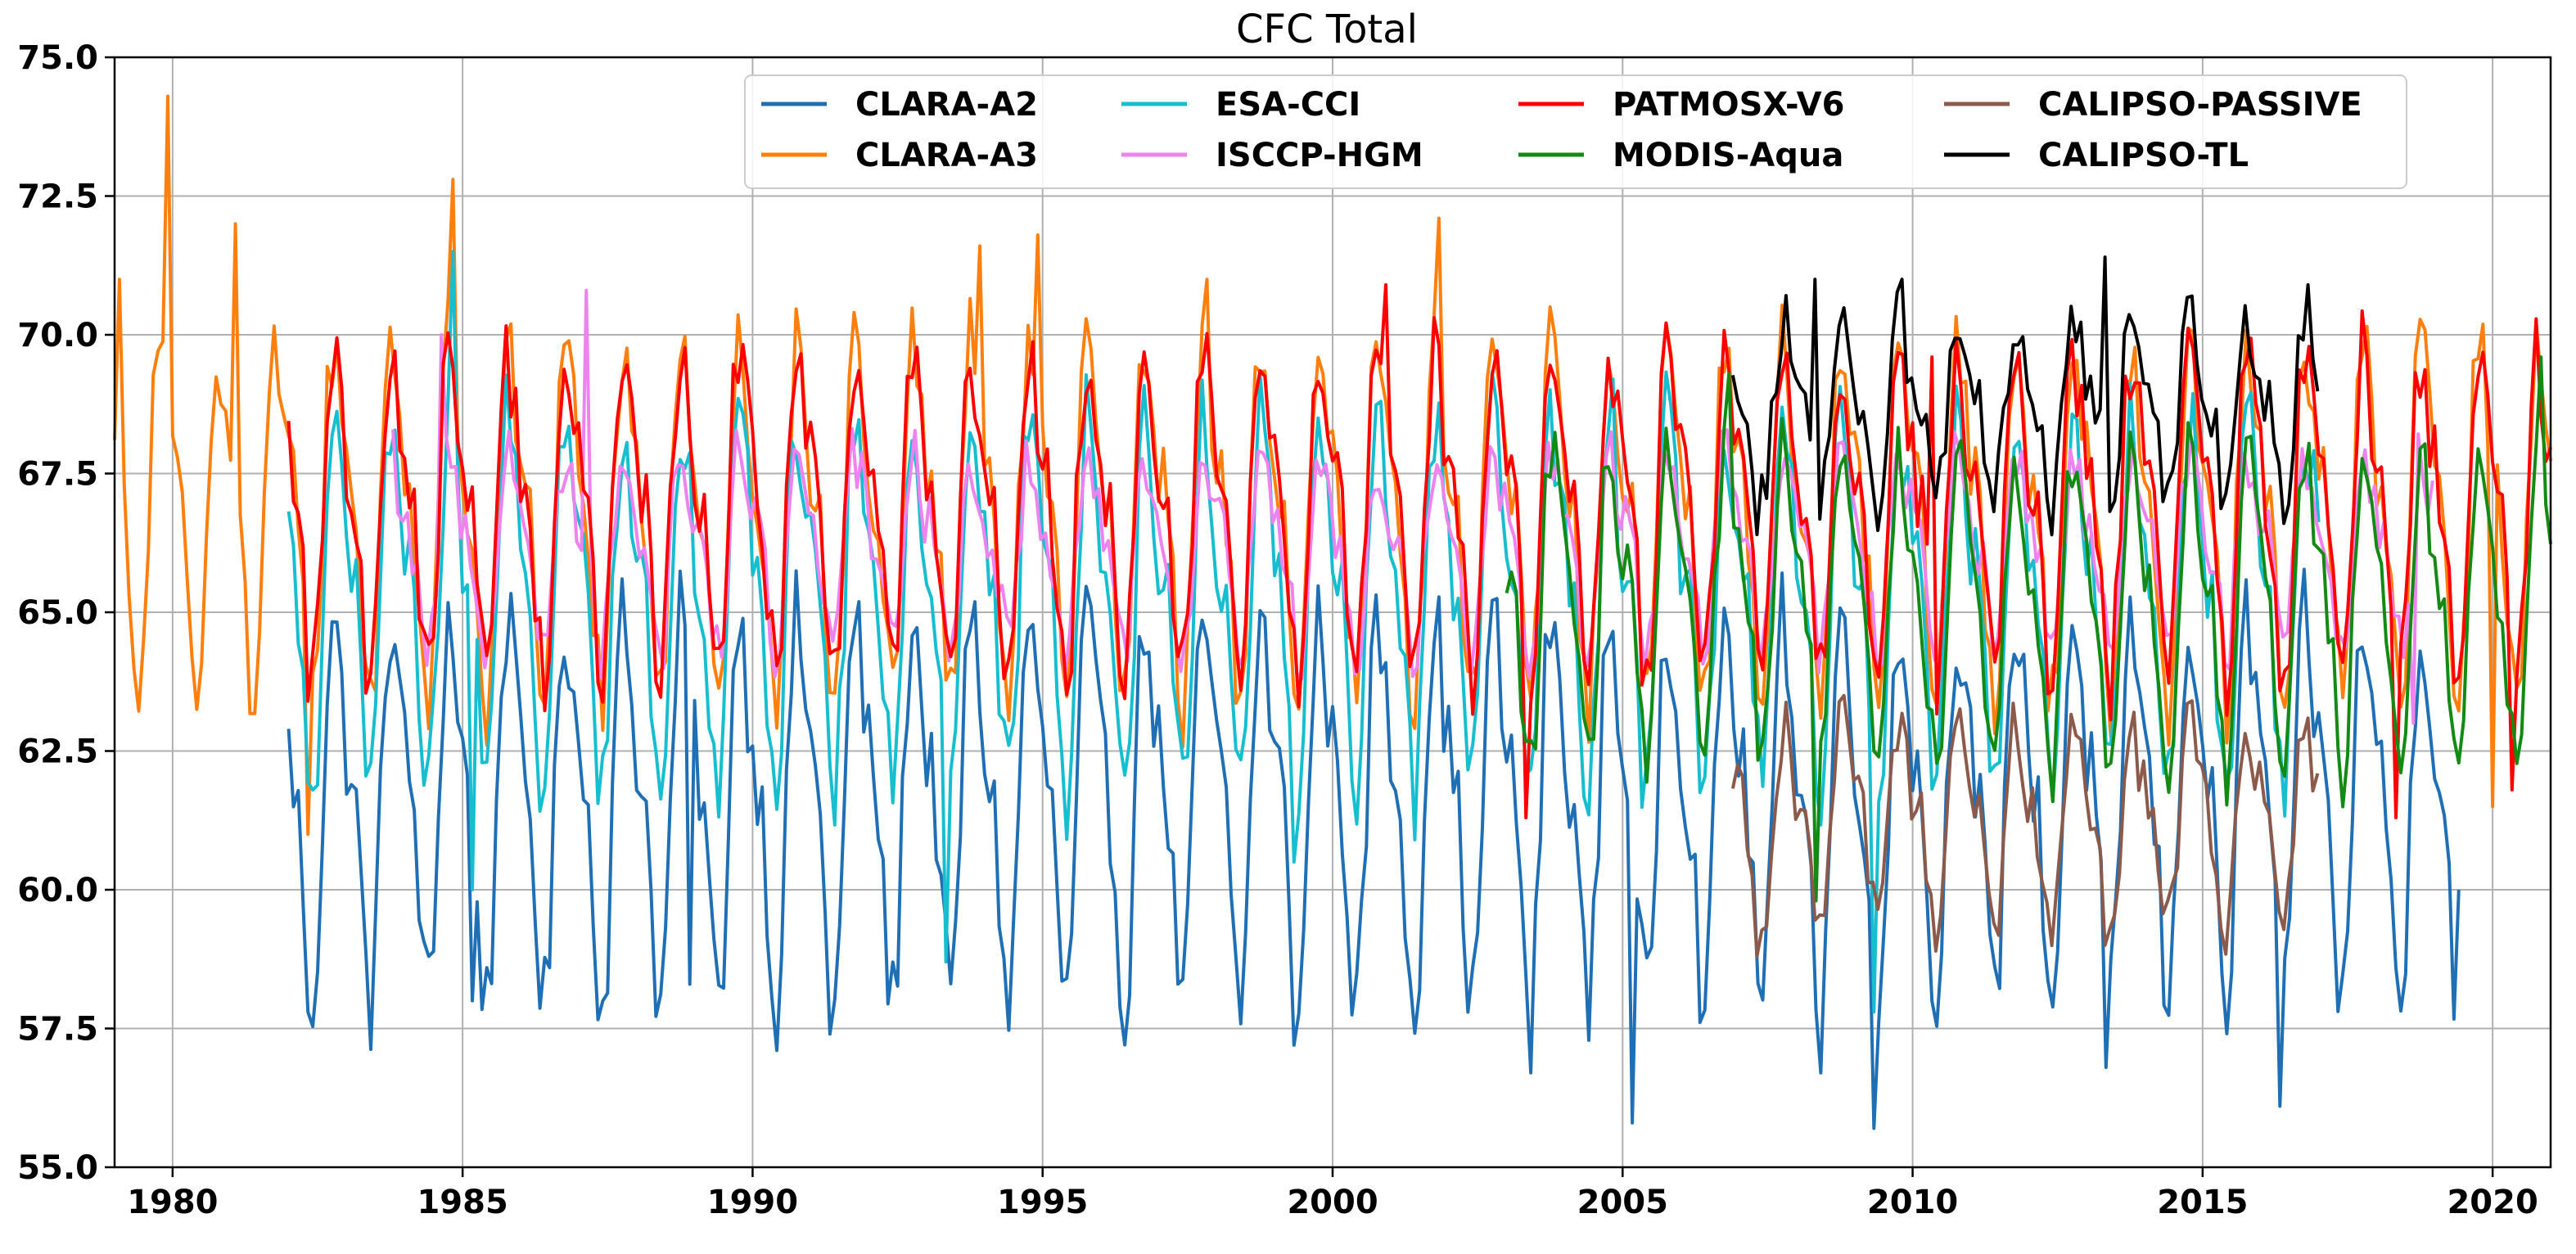  I want to click on x-tick-label: 2010, so click(1912, 1203).